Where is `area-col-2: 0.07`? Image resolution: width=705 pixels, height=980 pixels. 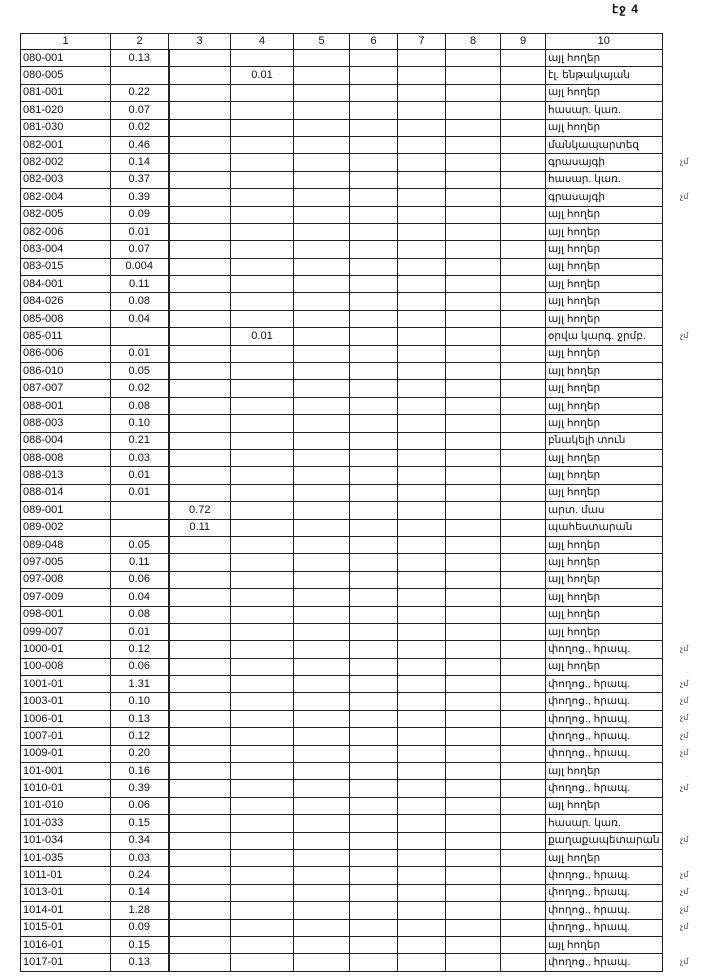
area-col-2: 0.07 is located at coordinates (140, 110).